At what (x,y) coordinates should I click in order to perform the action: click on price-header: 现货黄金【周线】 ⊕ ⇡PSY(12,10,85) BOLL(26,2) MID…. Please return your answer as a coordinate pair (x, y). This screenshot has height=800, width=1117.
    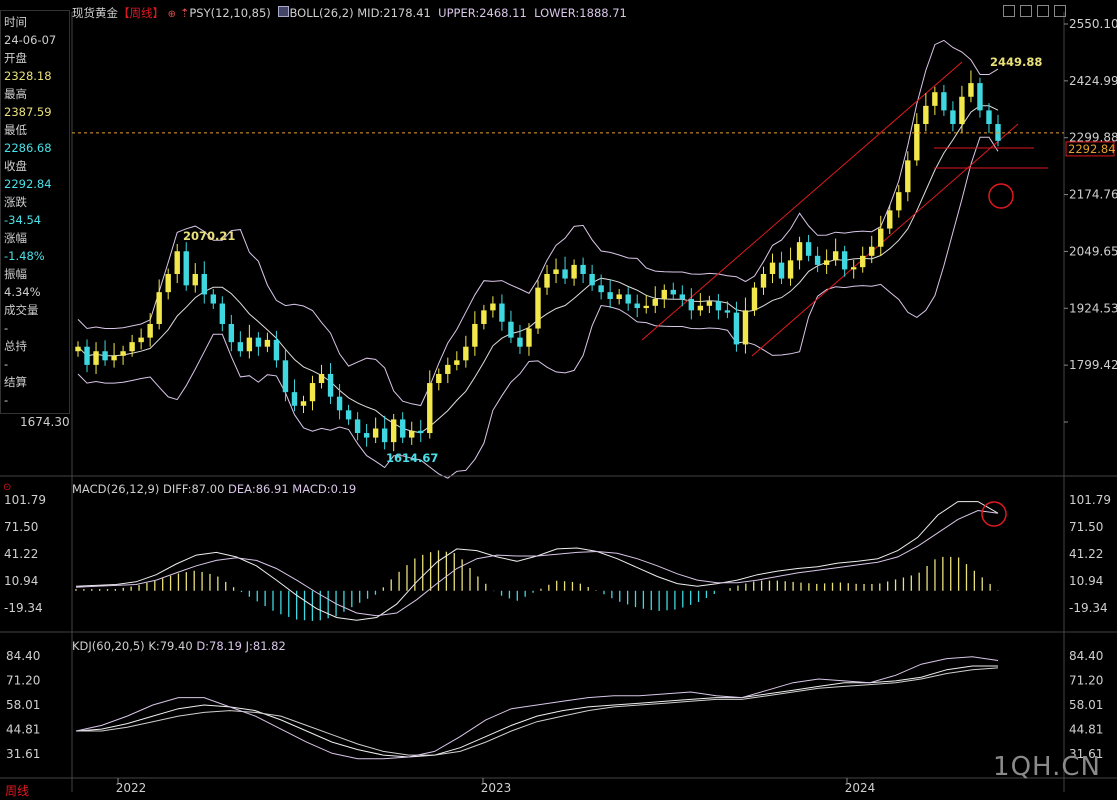
    Looking at the image, I should click on (349, 13).